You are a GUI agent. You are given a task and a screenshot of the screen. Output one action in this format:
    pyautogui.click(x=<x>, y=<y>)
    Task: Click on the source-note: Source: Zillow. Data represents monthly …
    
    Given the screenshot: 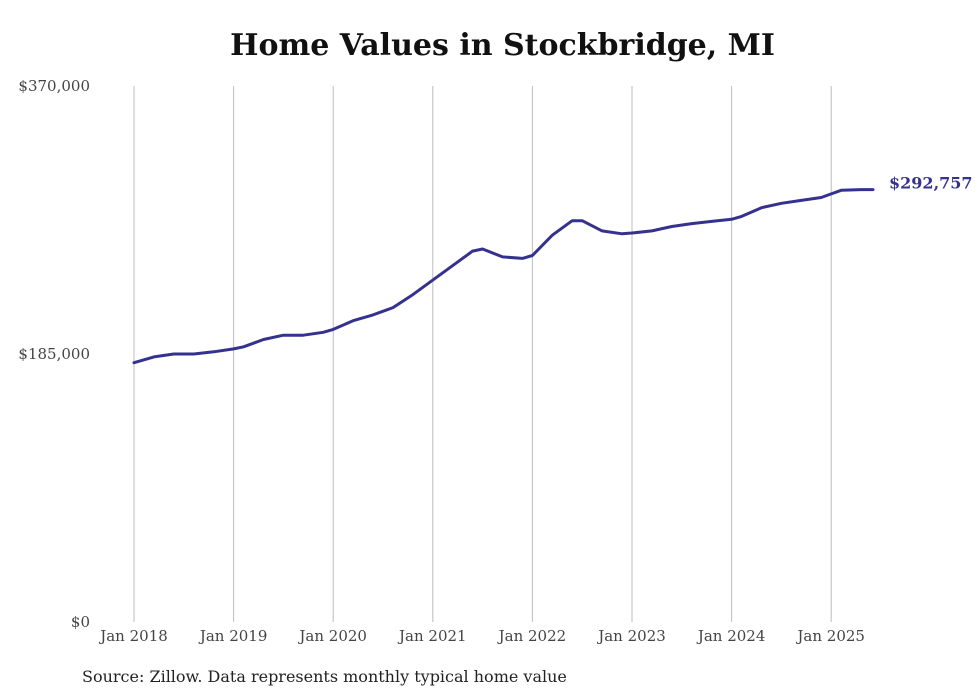 What is the action you would take?
    pyautogui.click(x=324, y=676)
    